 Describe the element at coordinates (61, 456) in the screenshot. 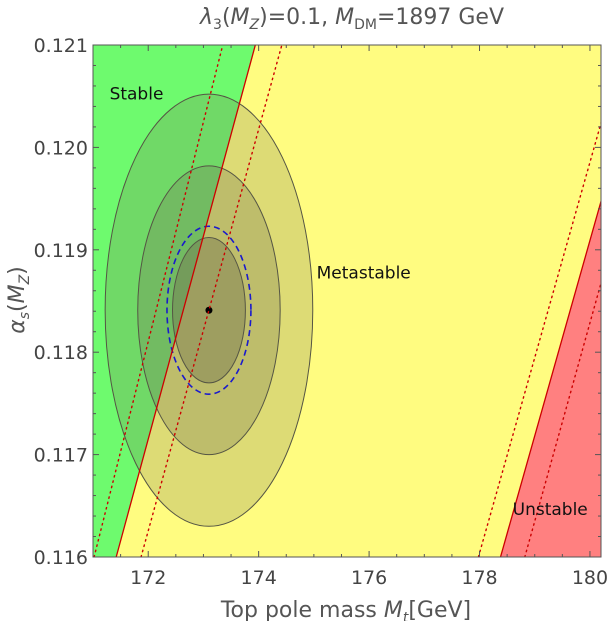

I see `y-tick-label: 0.117` at that location.